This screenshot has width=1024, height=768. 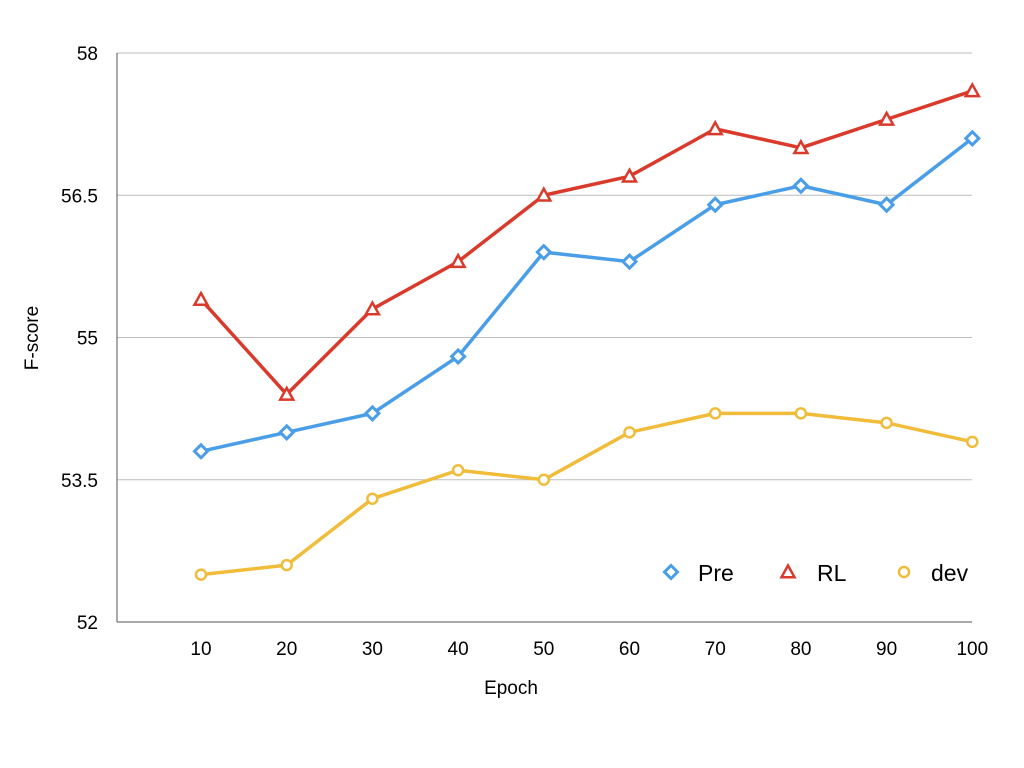 What do you see at coordinates (972, 649) in the screenshot?
I see `x-tick-label: 100` at bounding box center [972, 649].